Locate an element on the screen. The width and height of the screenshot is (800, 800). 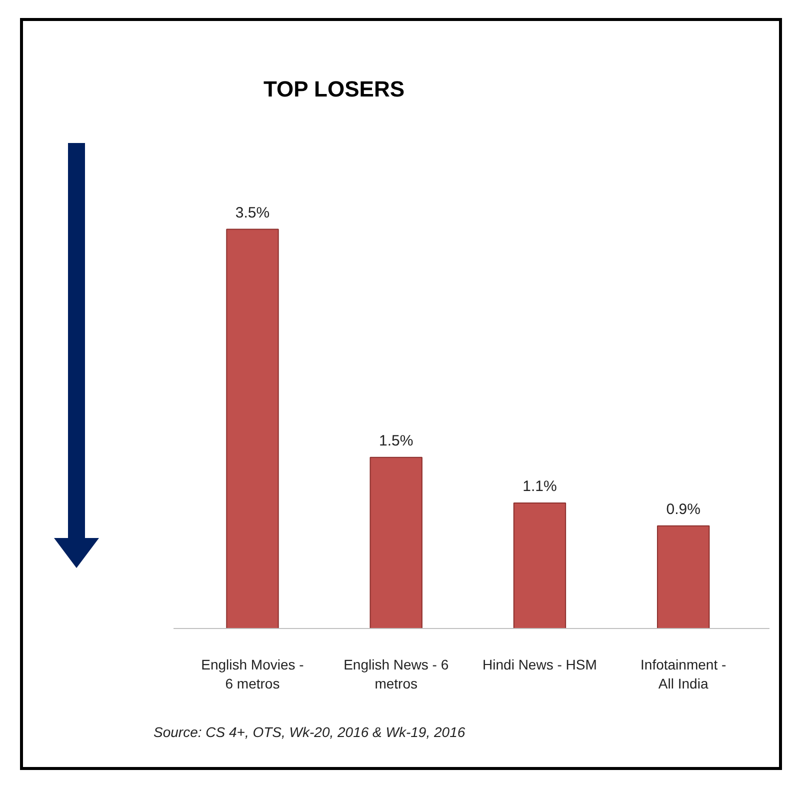
data-label: 1.1% is located at coordinates (539, 487).